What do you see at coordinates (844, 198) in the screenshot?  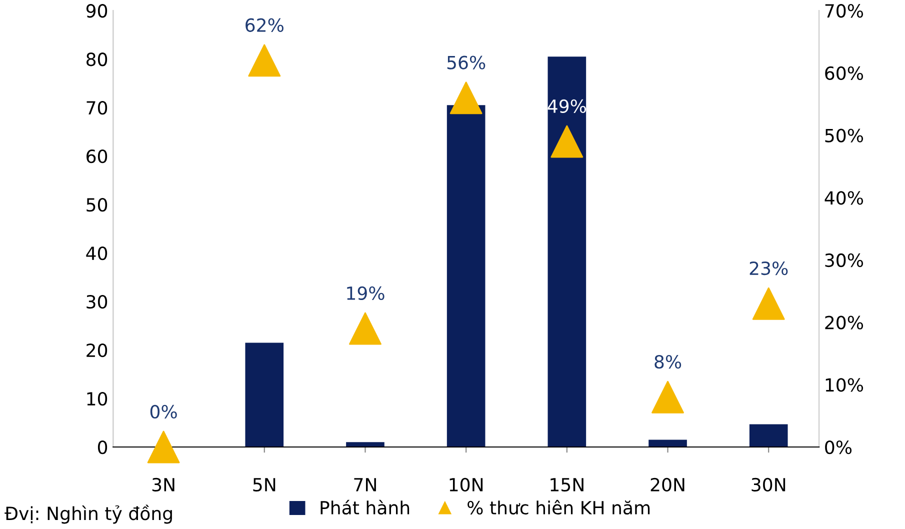 I see `y2-tick-label: 40%` at bounding box center [844, 198].